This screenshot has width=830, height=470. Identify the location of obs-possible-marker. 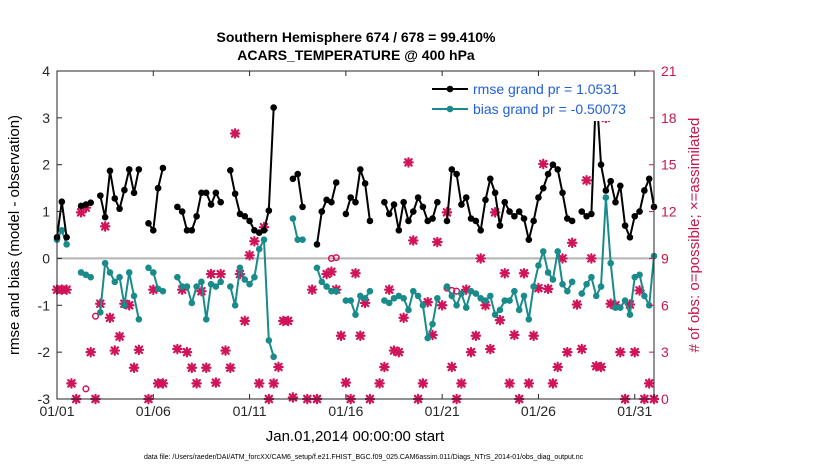
(336, 258).